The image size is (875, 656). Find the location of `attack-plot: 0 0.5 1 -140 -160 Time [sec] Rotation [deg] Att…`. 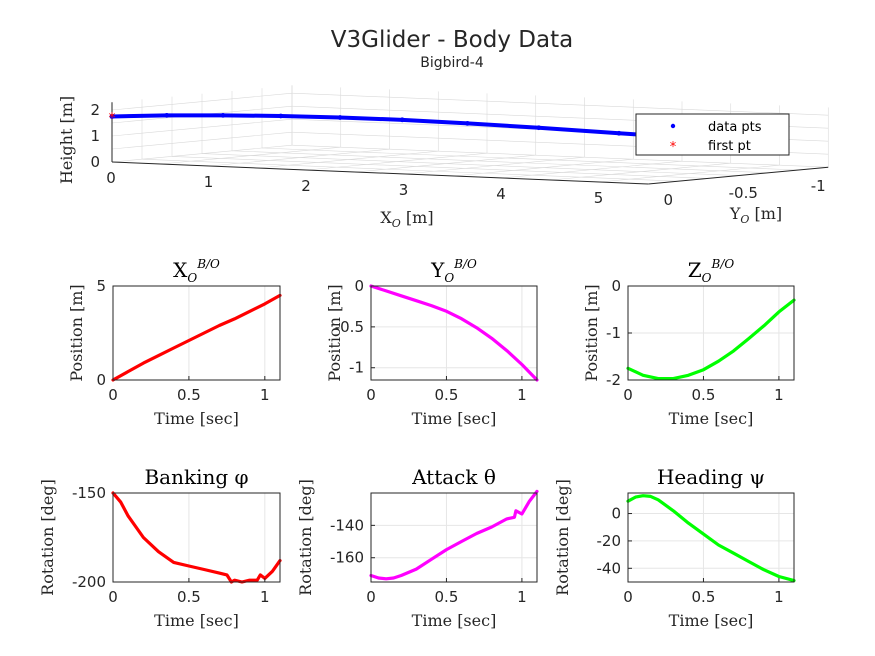

attack-plot: 0 0.5 1 -140 -160 Time [sec] Rotation [deg] Att… is located at coordinates (417, 547).